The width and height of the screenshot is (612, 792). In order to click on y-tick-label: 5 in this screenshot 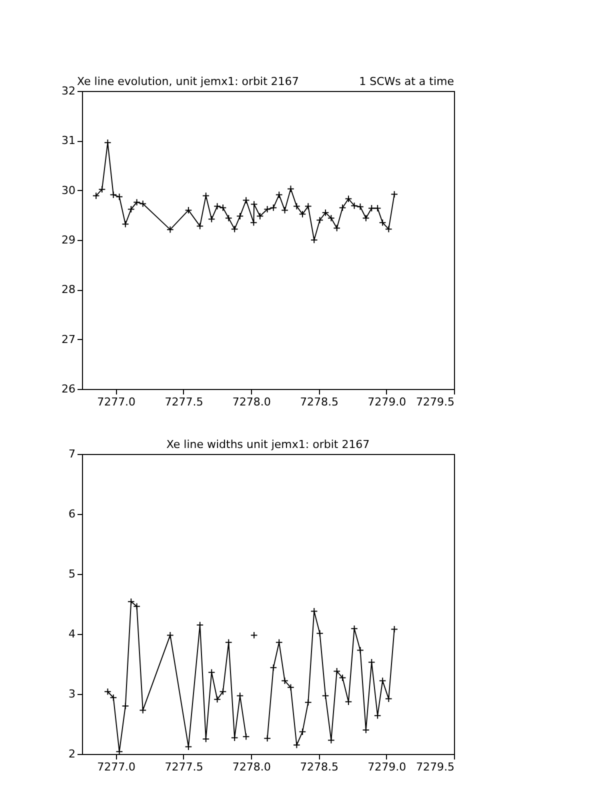, I will do `click(72, 574)`.